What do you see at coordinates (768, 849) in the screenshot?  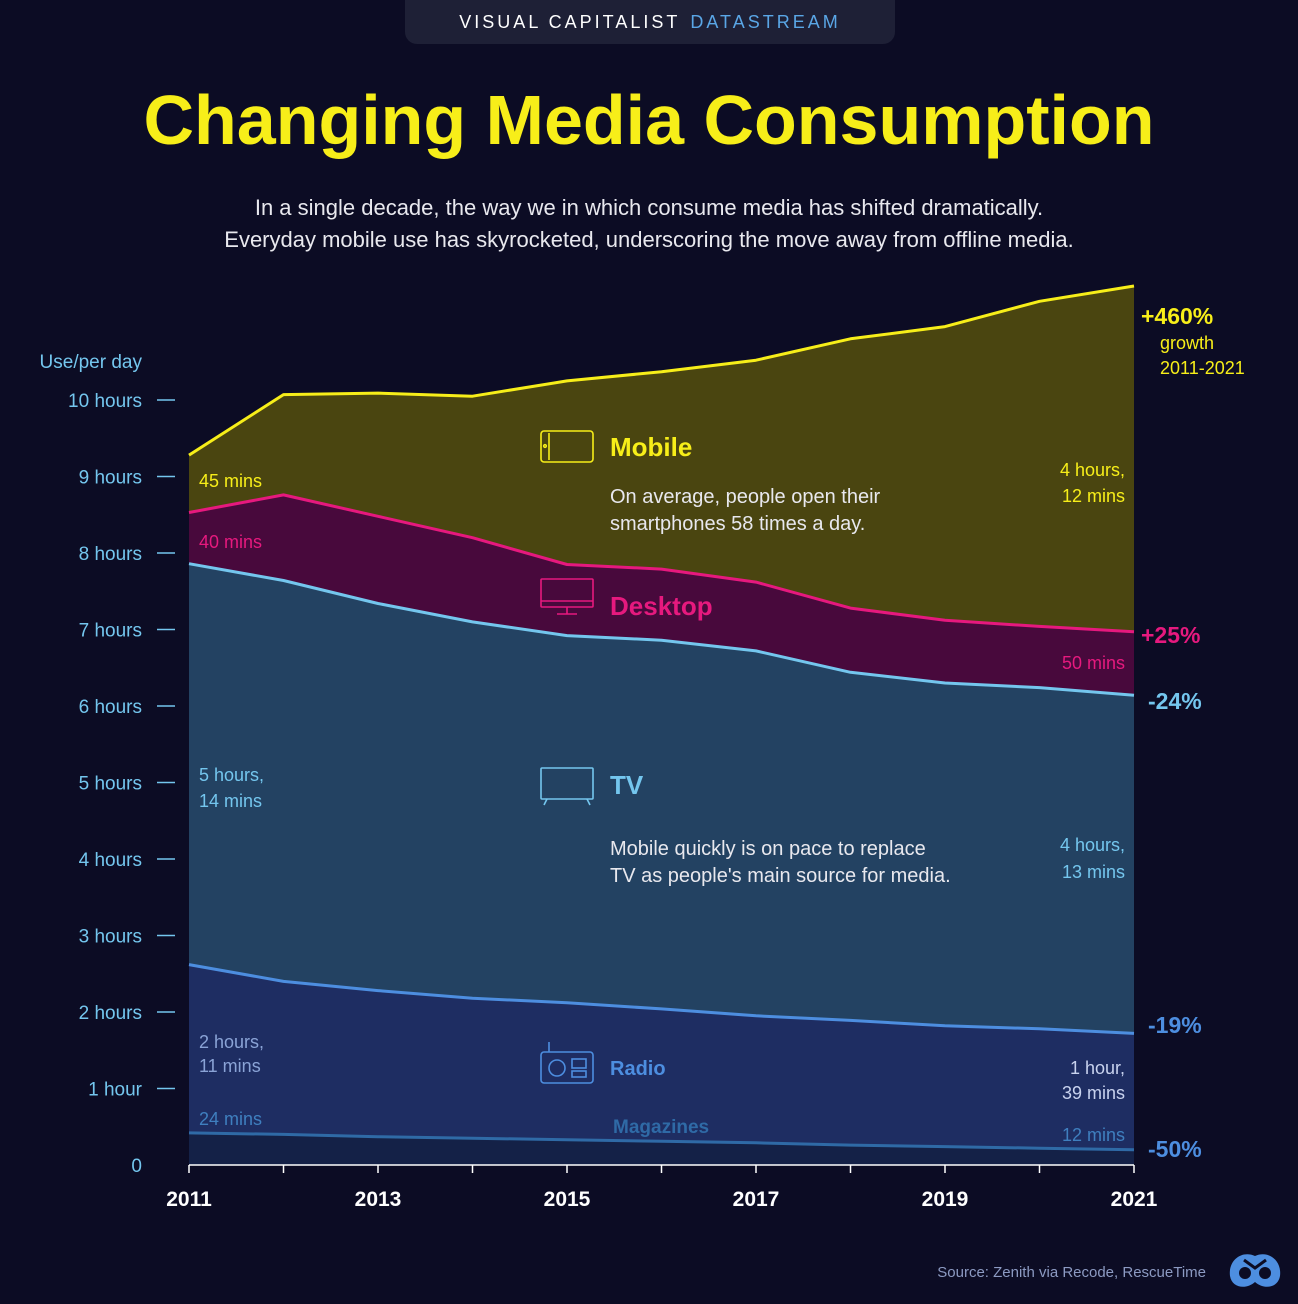 I see `tv-description-line-1: Mobile quickly is on pace to replace` at bounding box center [768, 849].